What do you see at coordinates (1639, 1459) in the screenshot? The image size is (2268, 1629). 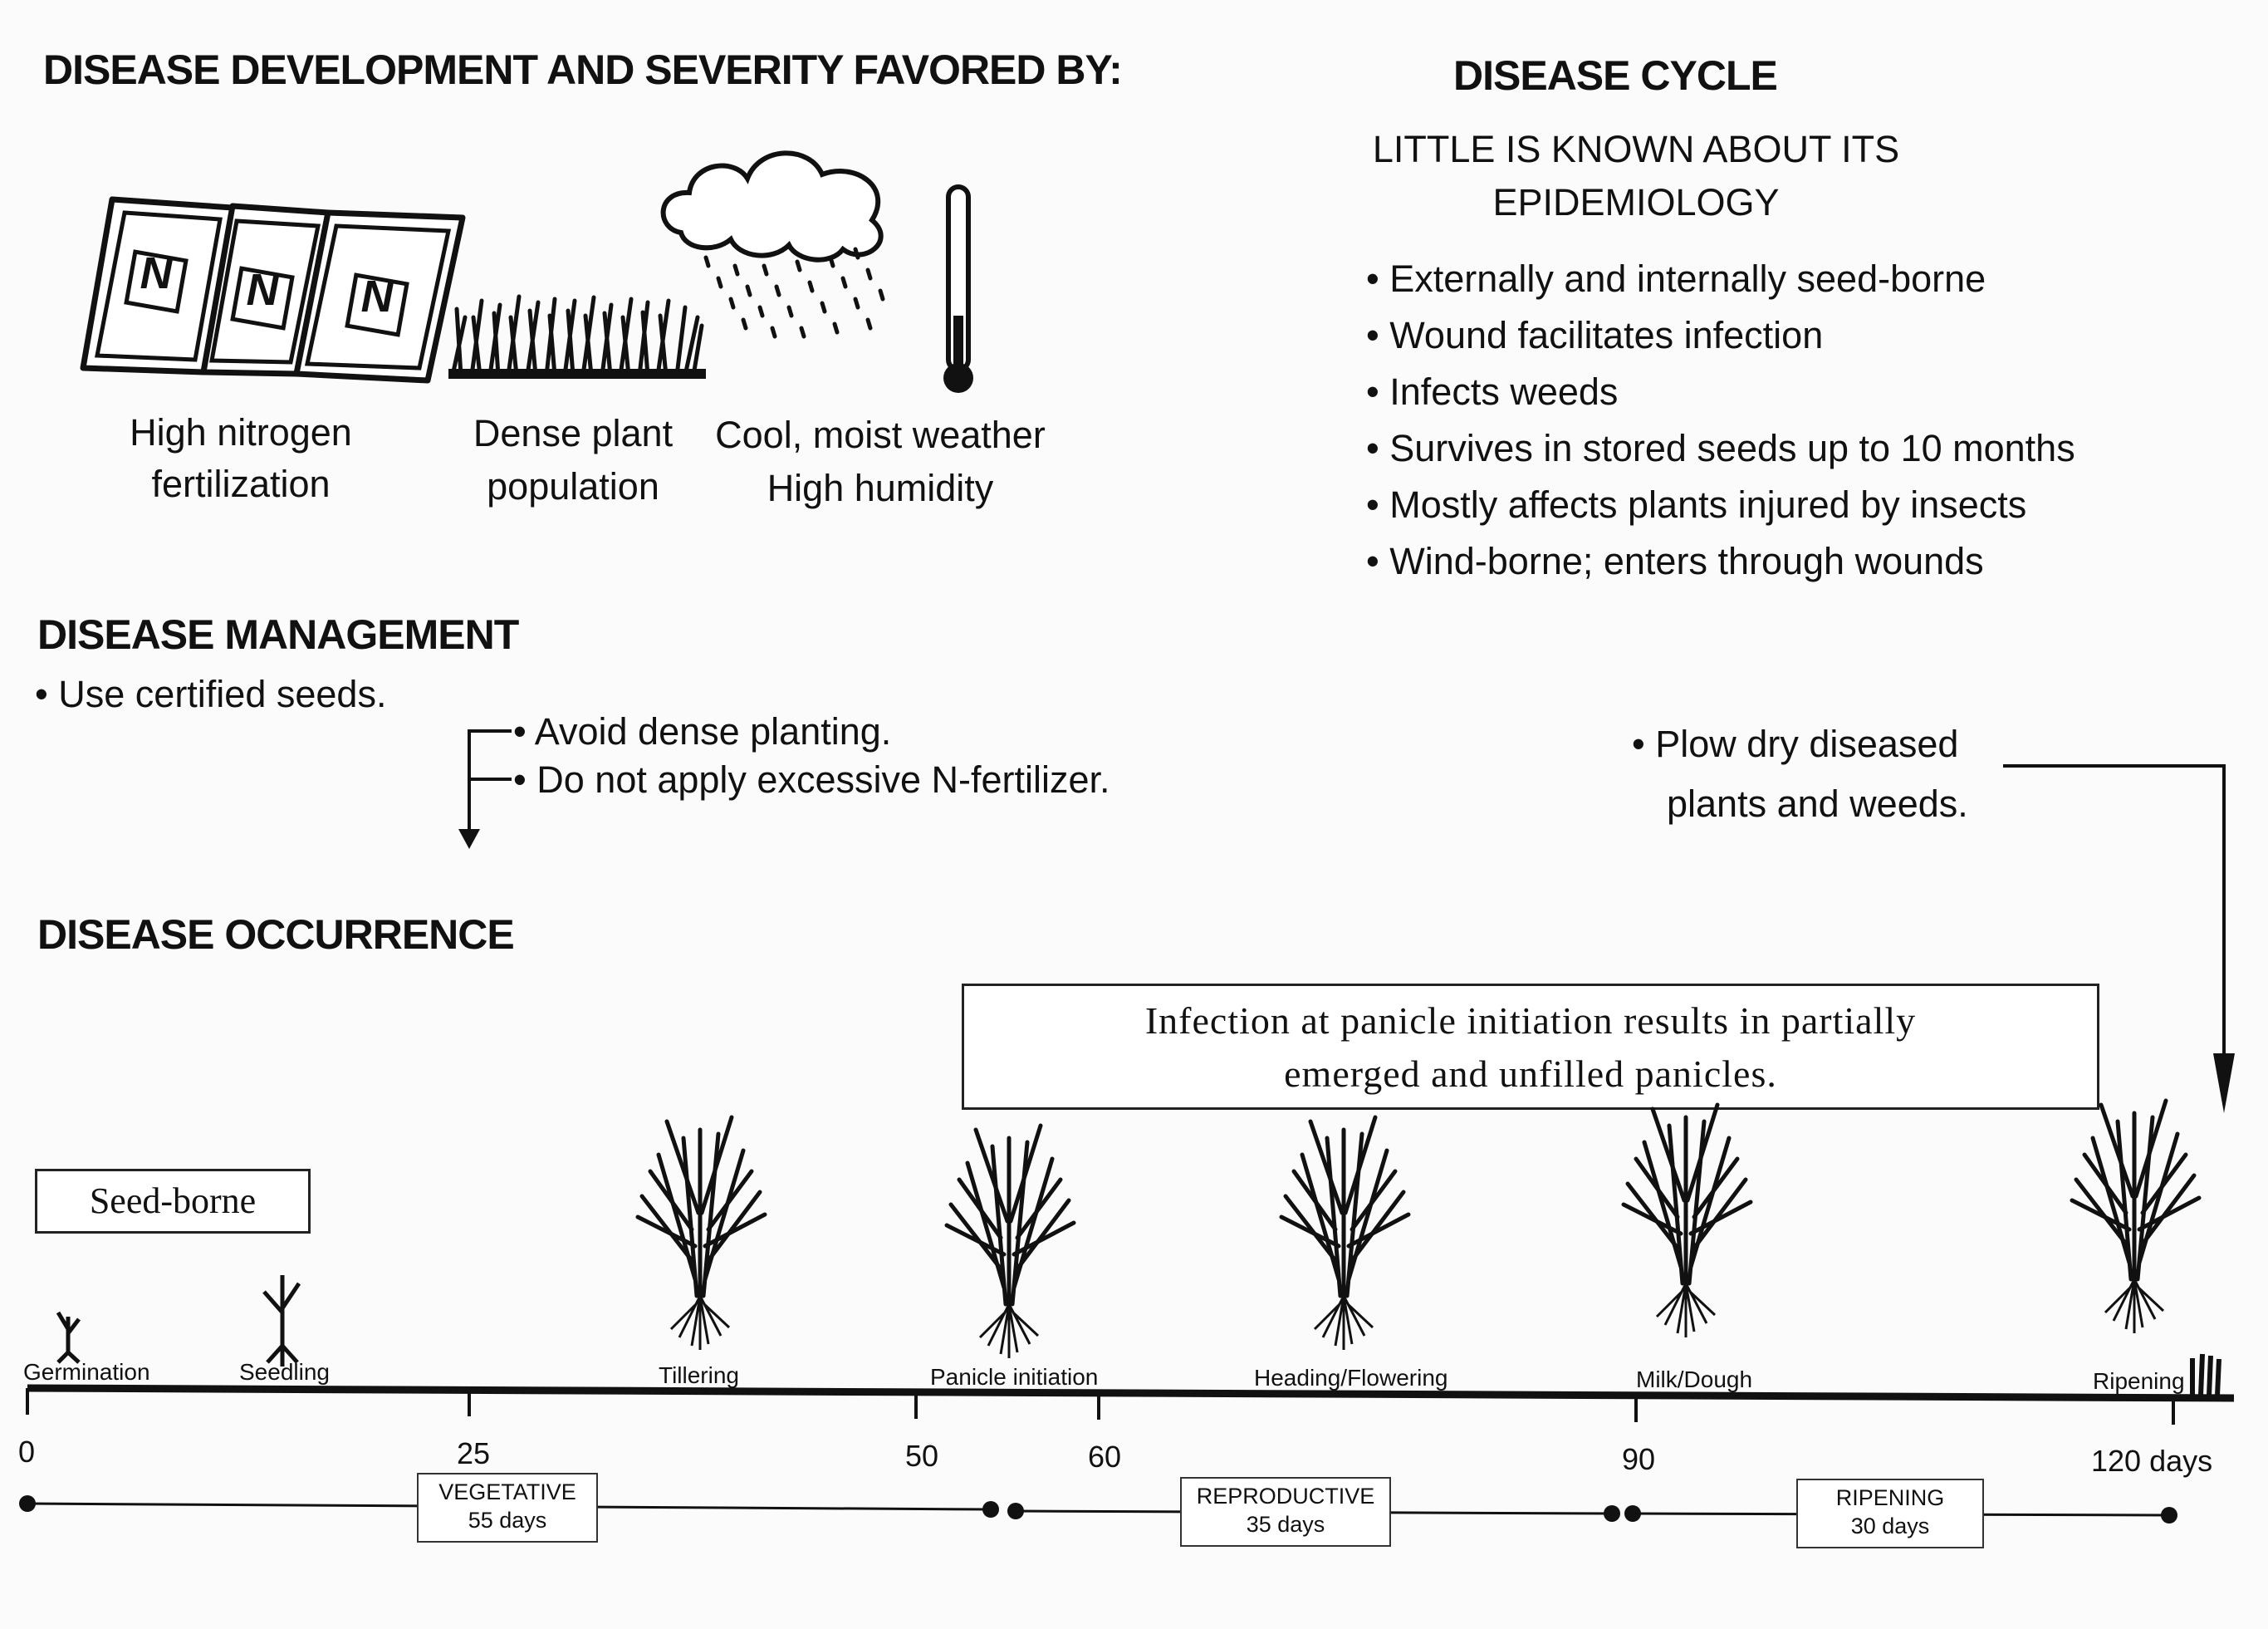 I see `tick-label: 90` at bounding box center [1639, 1459].